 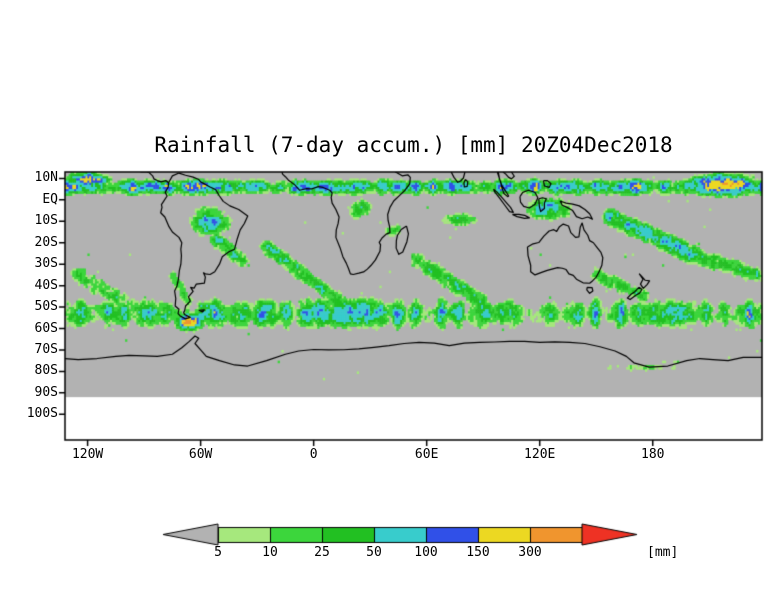 I want to click on lon-tick-label: 0, so click(x=313, y=454).